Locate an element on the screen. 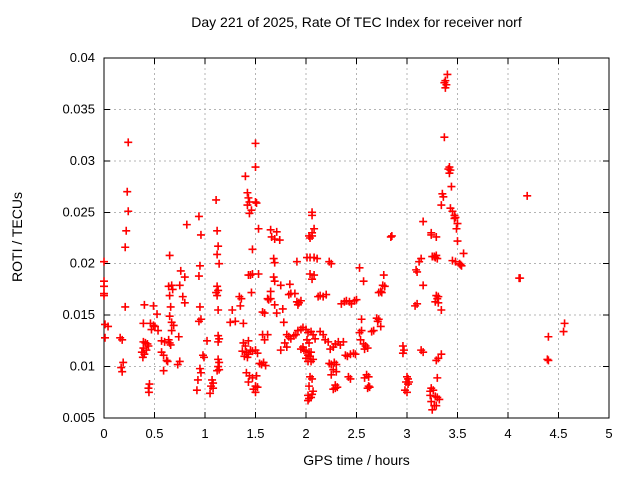  y-tick-label: 0.005 is located at coordinates (78, 417).